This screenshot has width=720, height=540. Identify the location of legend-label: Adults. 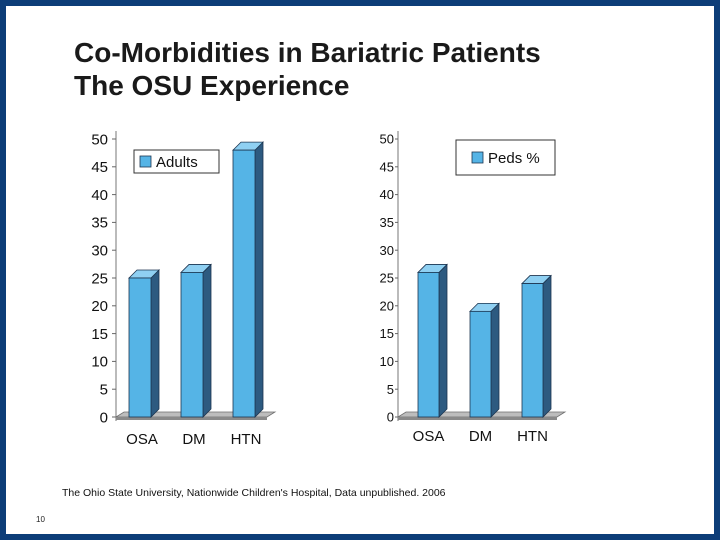
(177, 162).